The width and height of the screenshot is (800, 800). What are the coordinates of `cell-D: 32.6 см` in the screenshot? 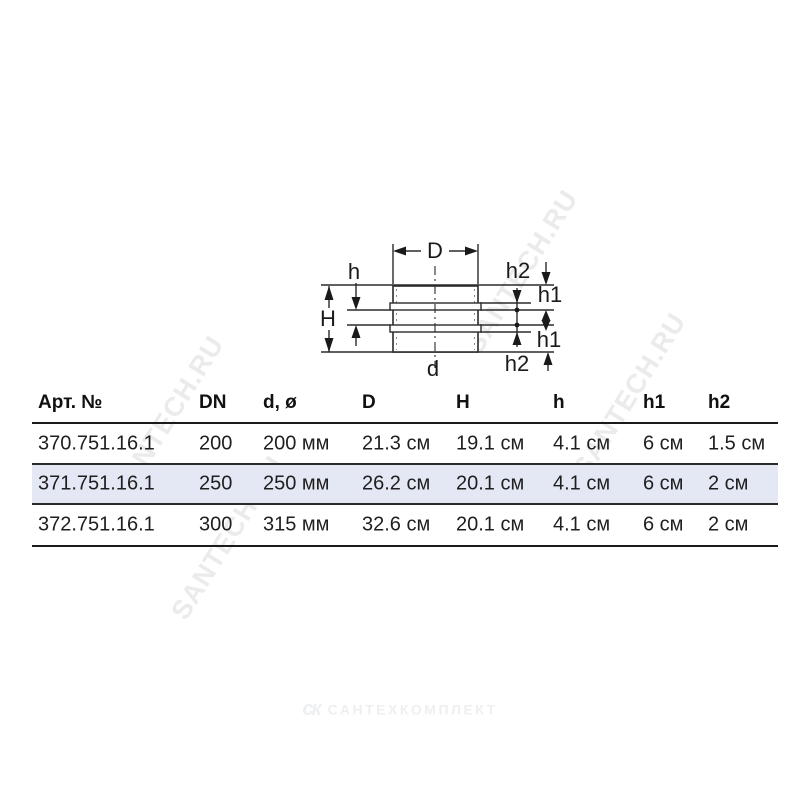 It's located at (396, 524).